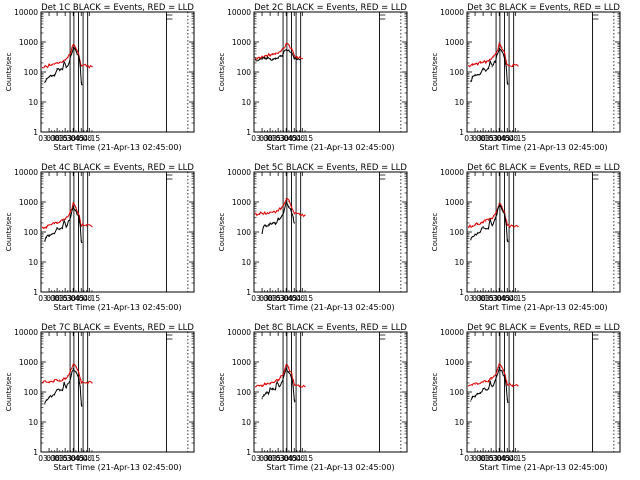 The height and width of the screenshot is (480, 640). Describe the element at coordinates (57, 138) in the screenshot. I see `x-tick-label: 03:15` at that location.